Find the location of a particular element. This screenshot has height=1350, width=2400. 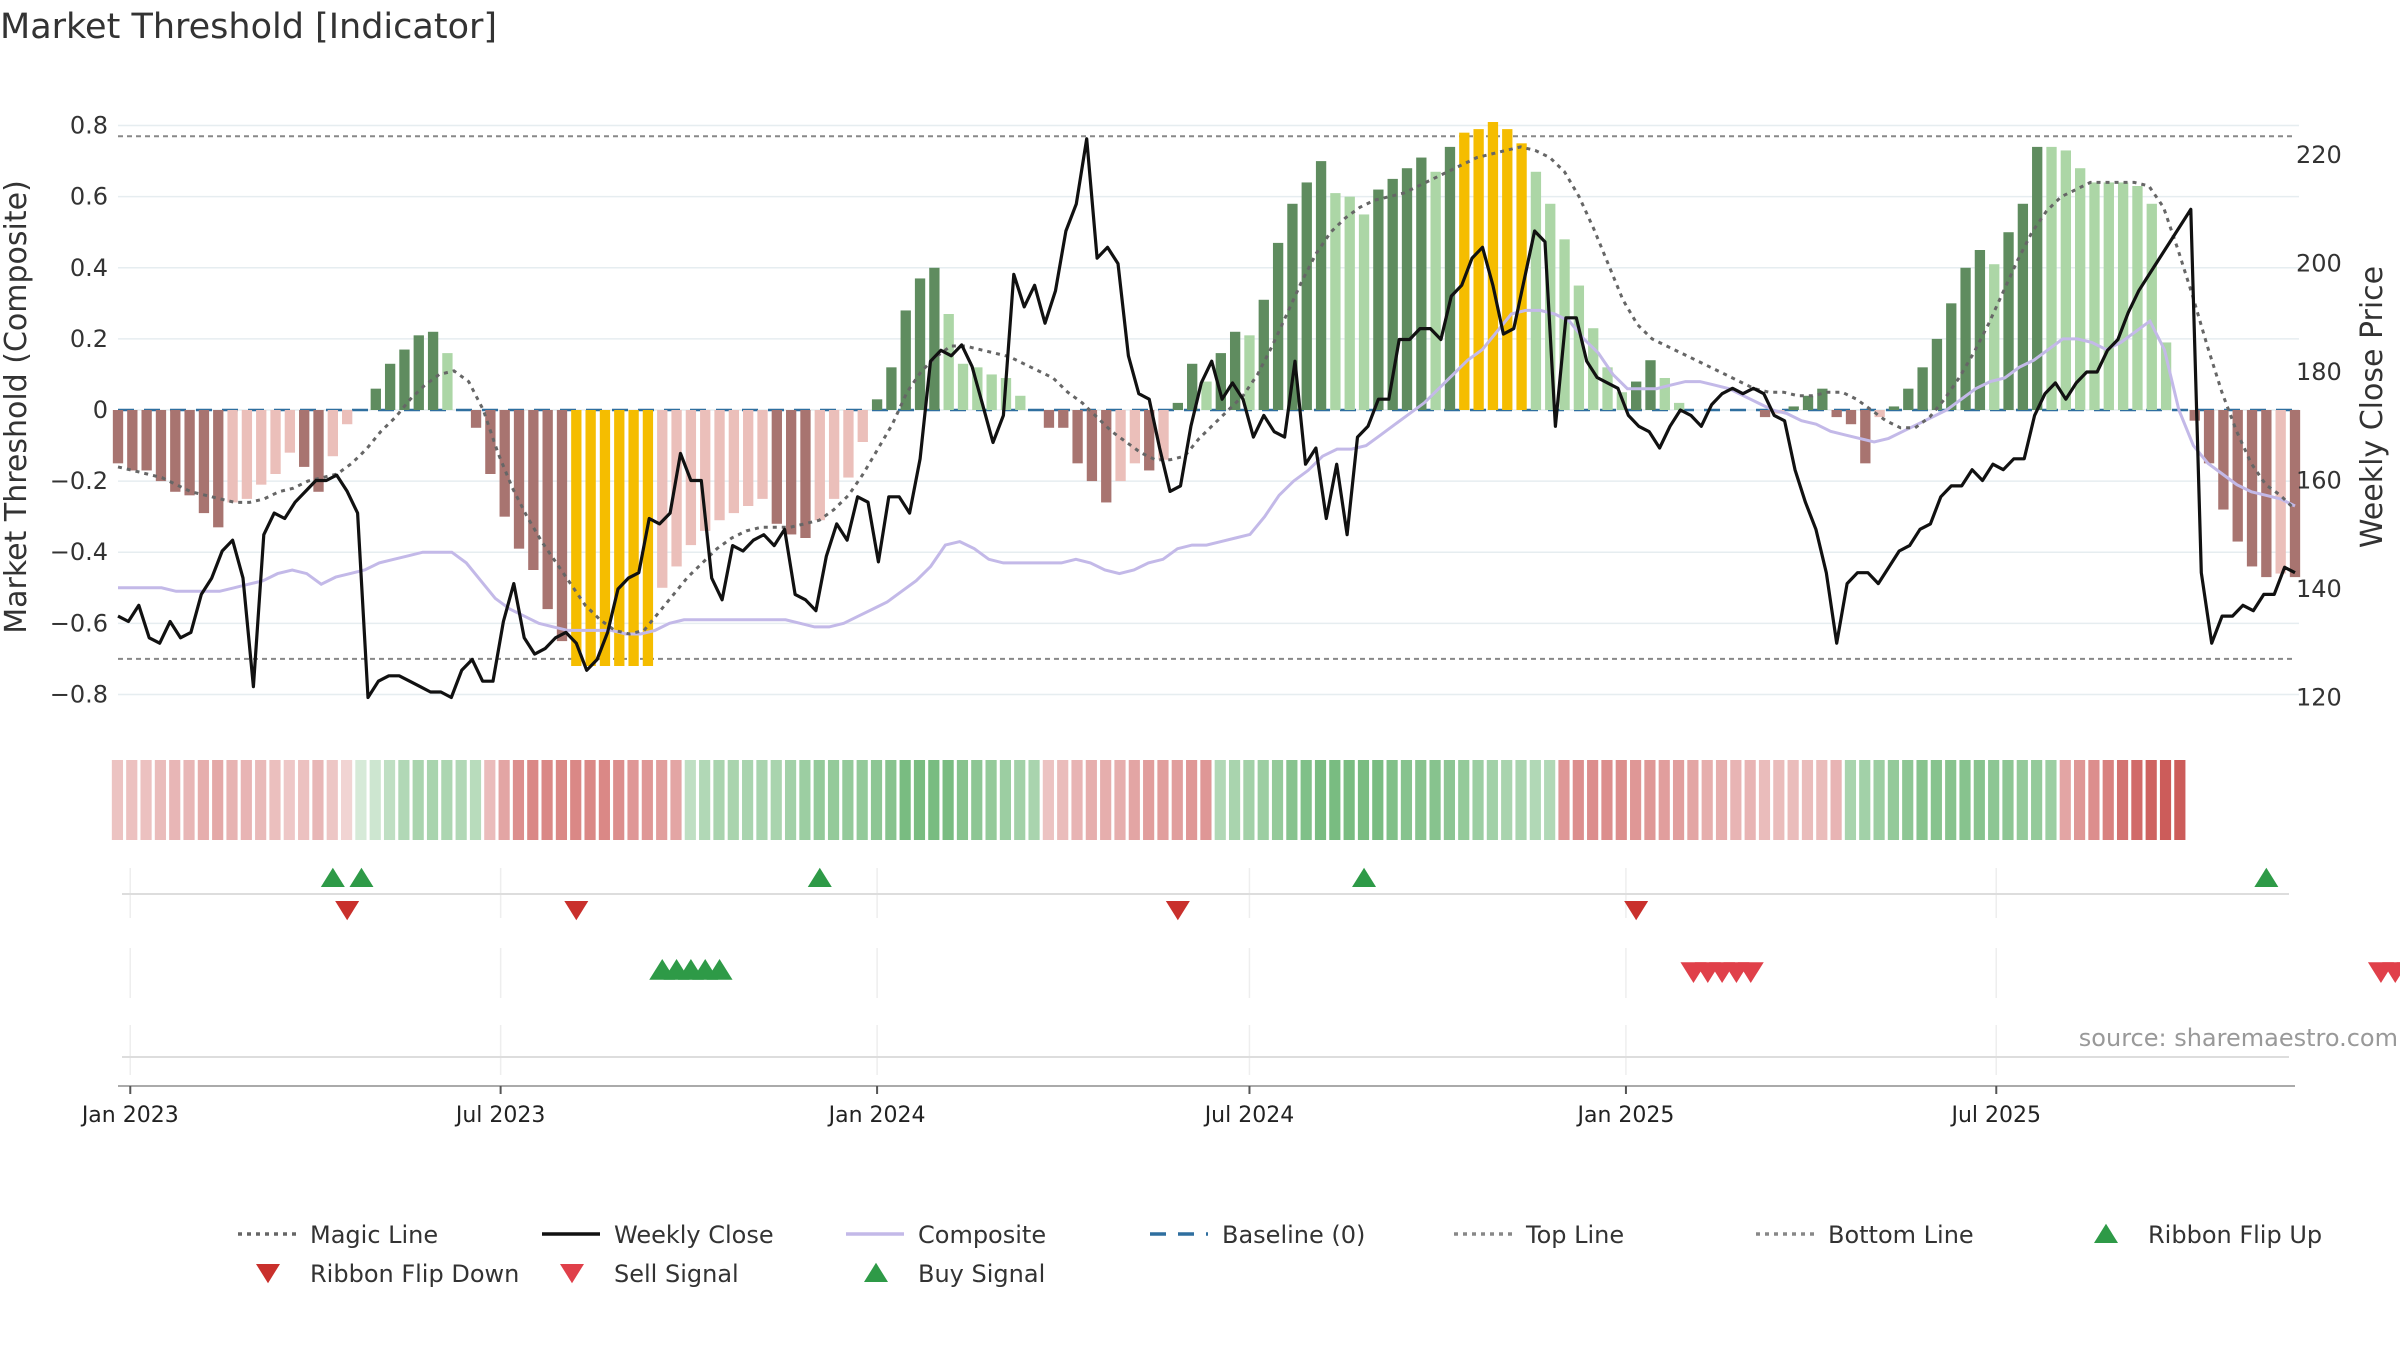

left-tick-label: 0 is located at coordinates (100, 410).